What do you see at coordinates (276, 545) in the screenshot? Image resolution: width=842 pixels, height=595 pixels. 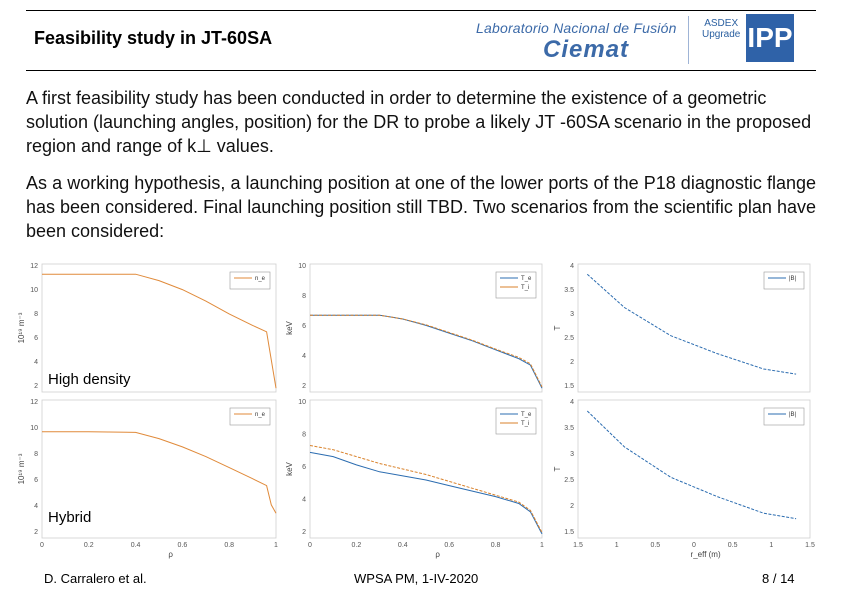 I see `density-hybrid-xtick: 1` at bounding box center [276, 545].